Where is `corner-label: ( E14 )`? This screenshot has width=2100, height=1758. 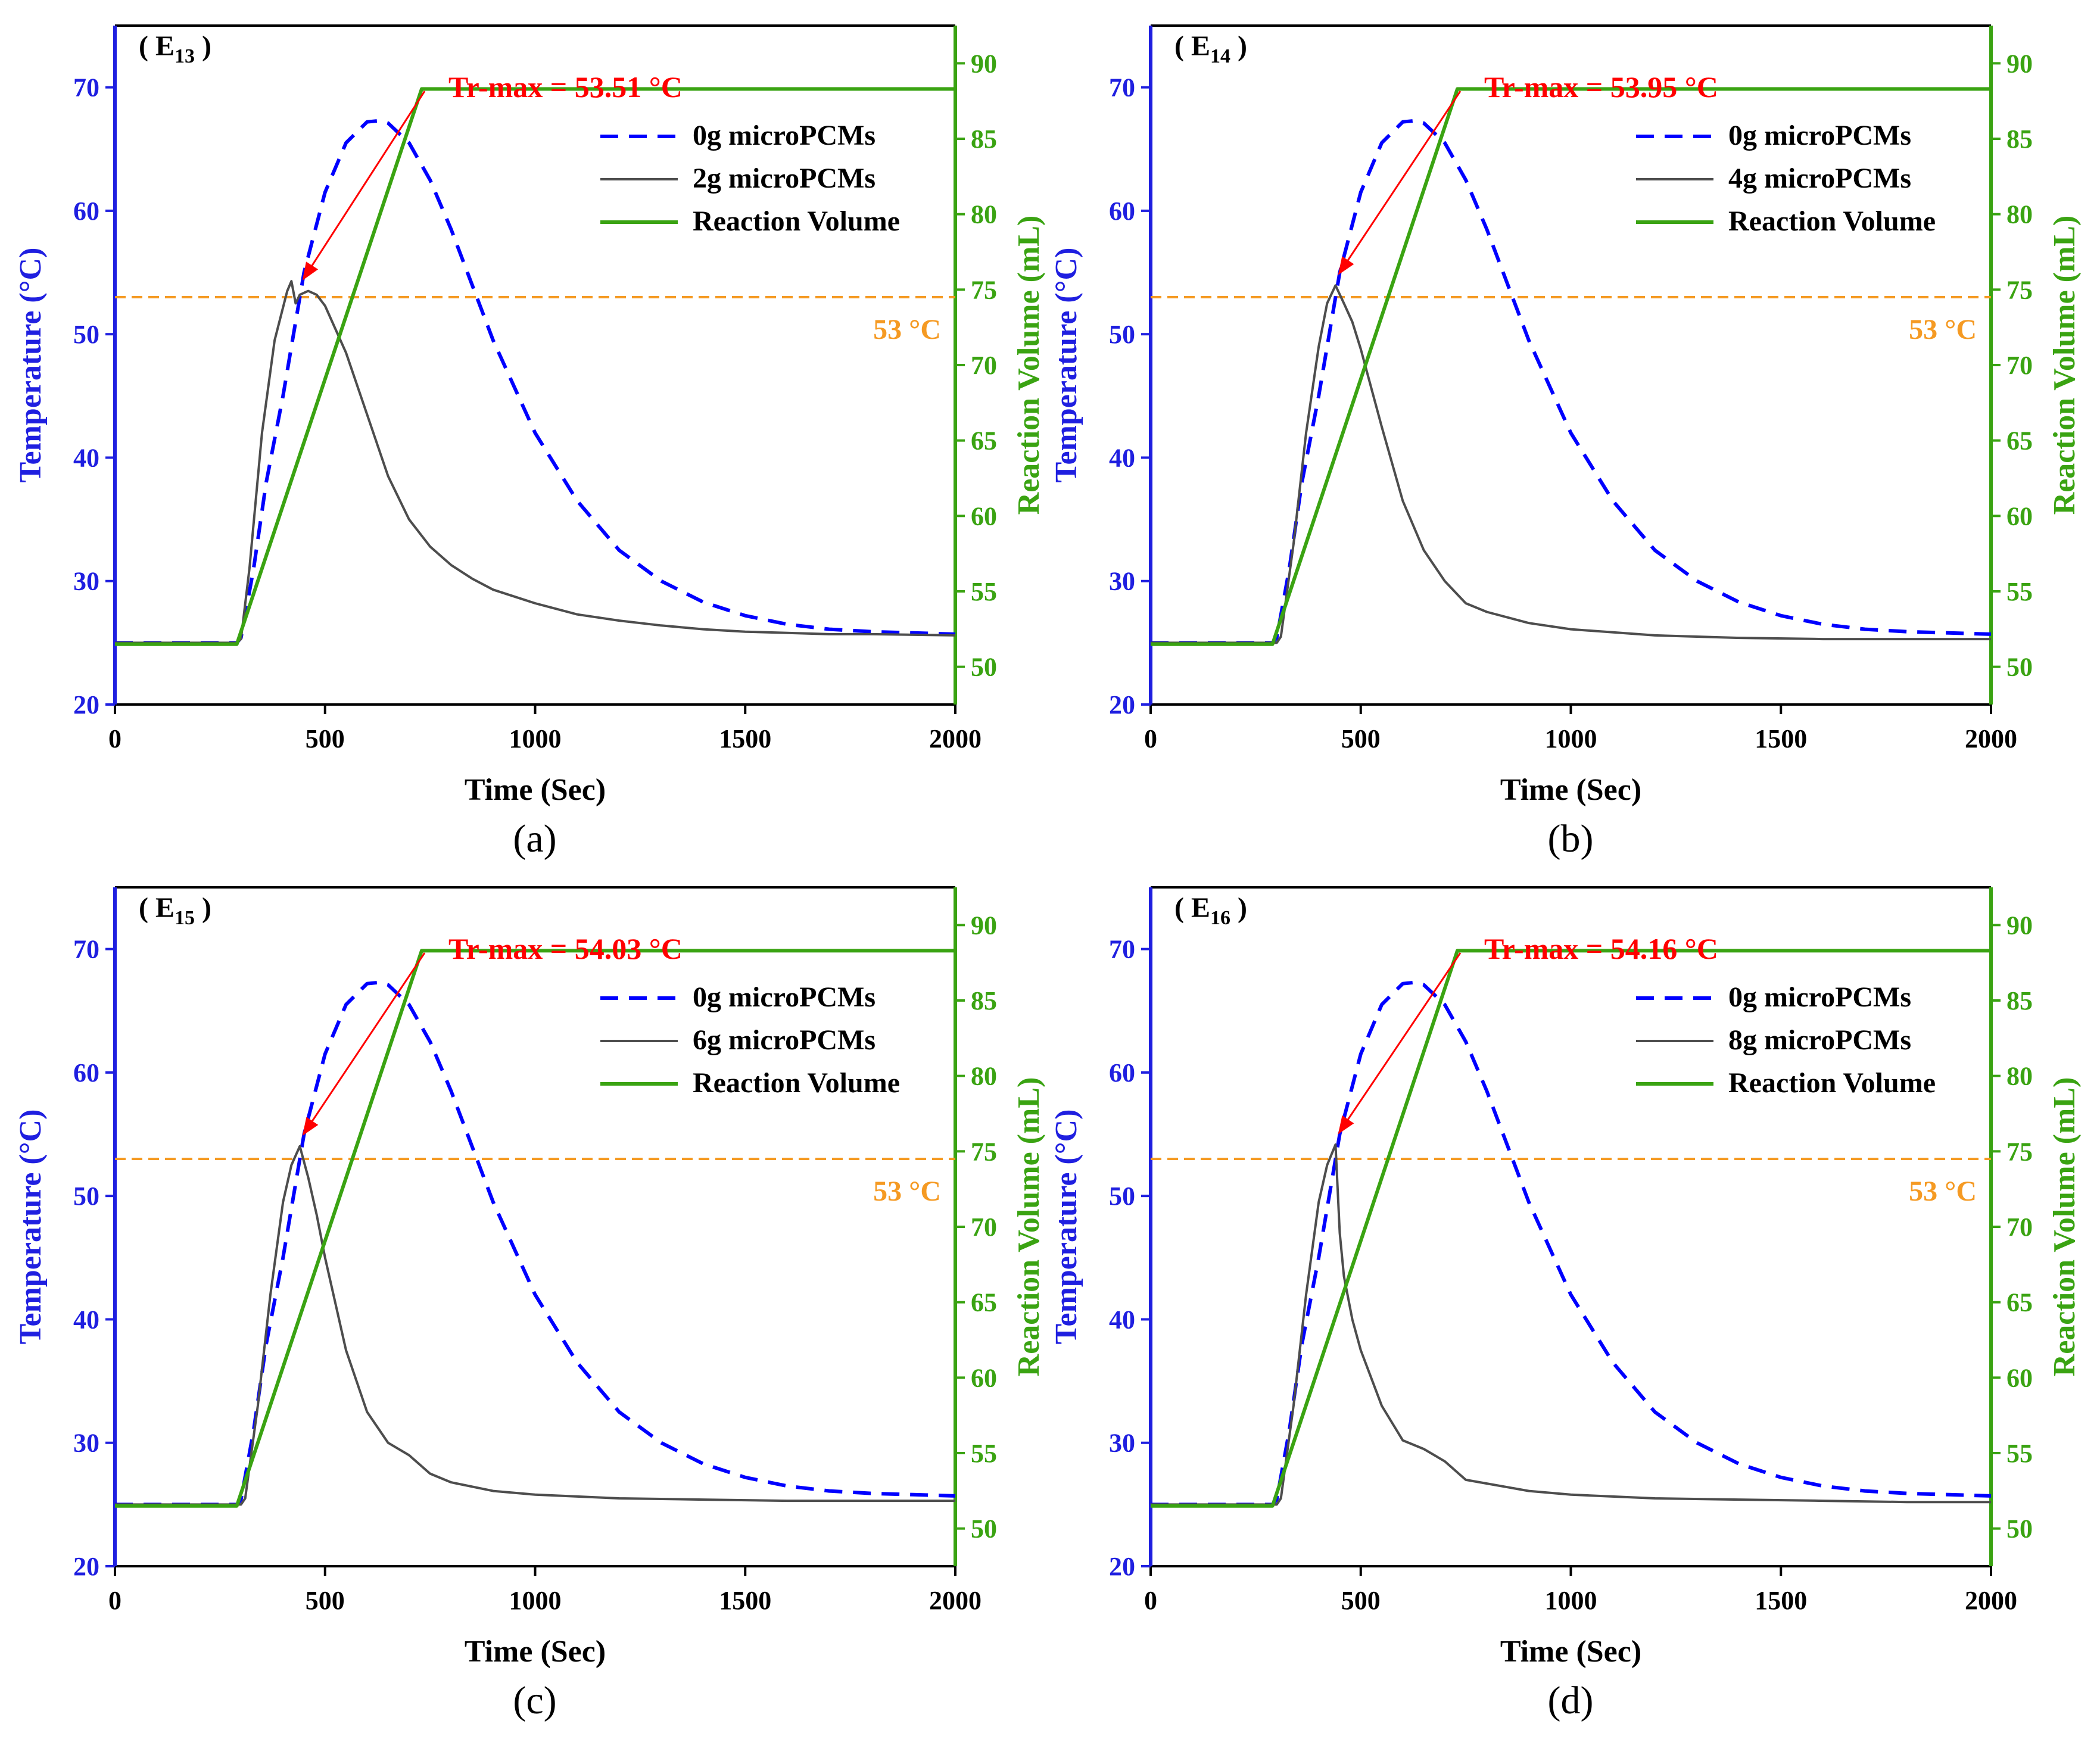 corner-label: ( E14 ) is located at coordinates (1210, 48).